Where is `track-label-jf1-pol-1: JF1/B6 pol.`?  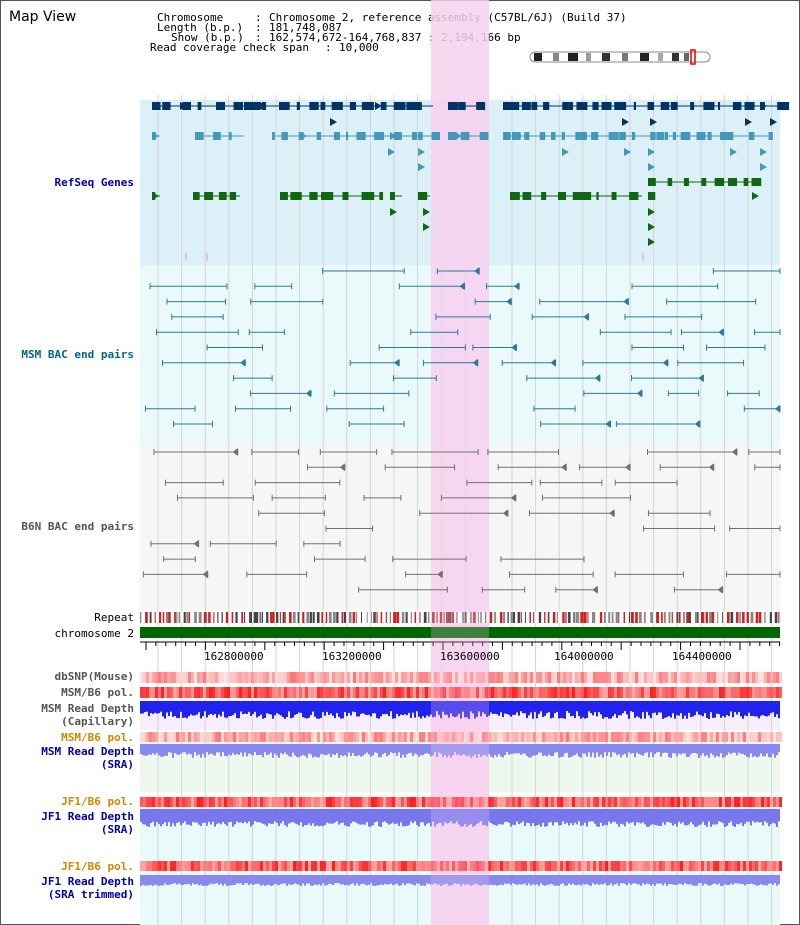
track-label-jf1-pol-1: JF1/B6 pol. is located at coordinates (97, 801).